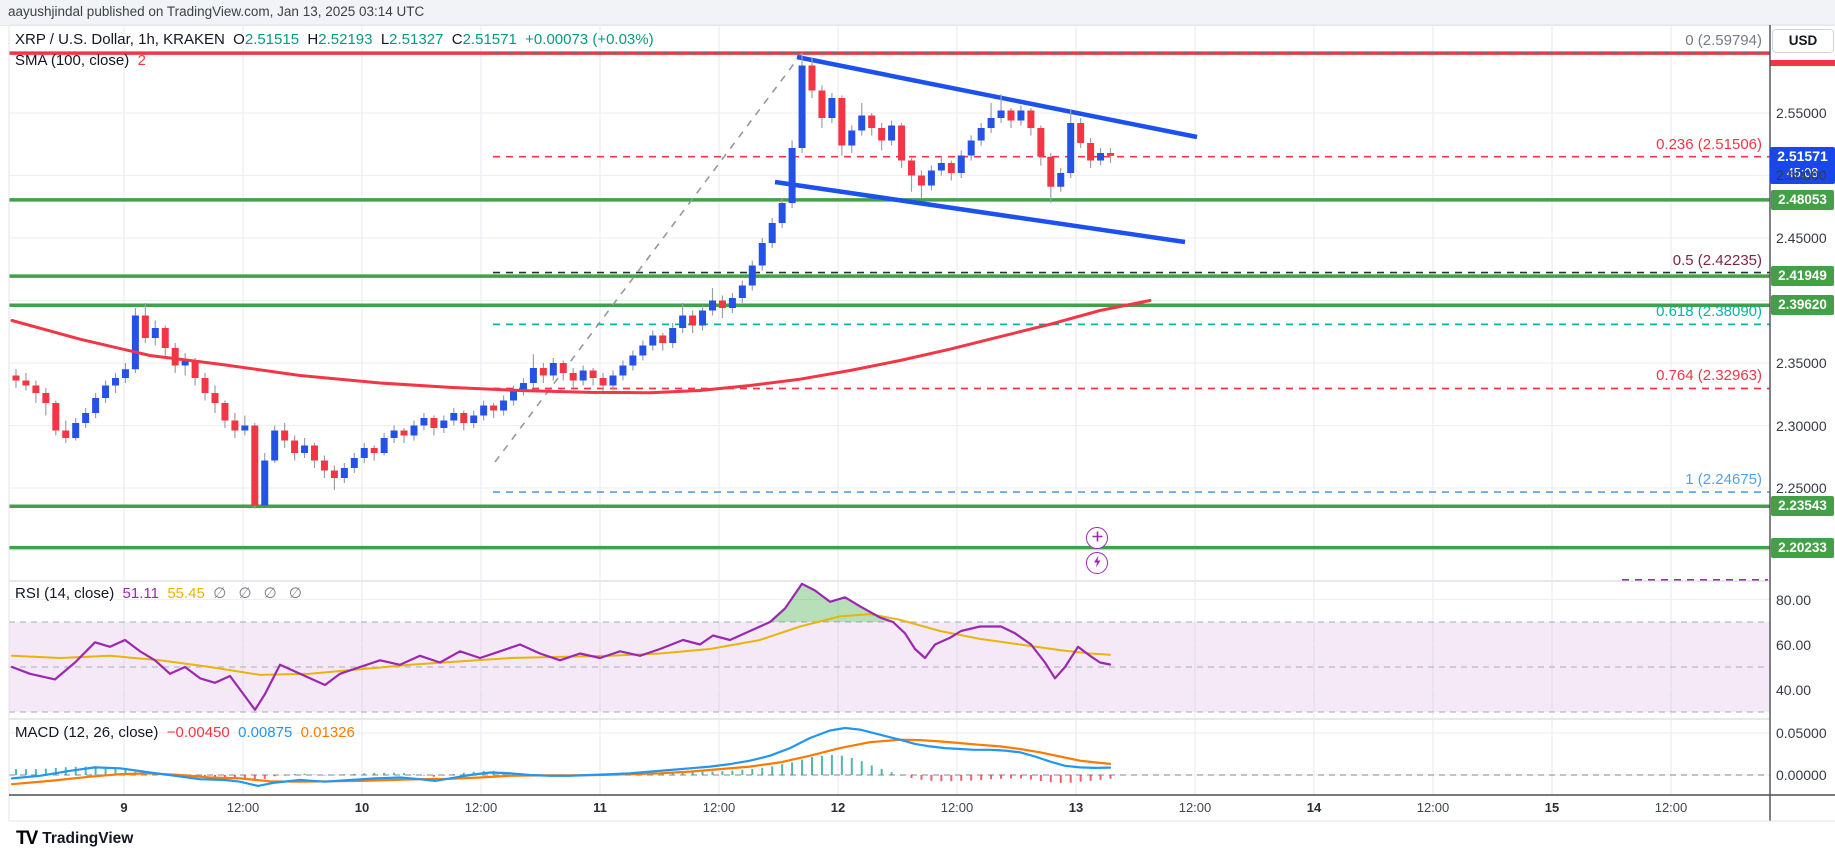 Image resolution: width=1835 pixels, height=857 pixels. What do you see at coordinates (1552, 807) in the screenshot?
I see `time-axis-label: 15` at bounding box center [1552, 807].